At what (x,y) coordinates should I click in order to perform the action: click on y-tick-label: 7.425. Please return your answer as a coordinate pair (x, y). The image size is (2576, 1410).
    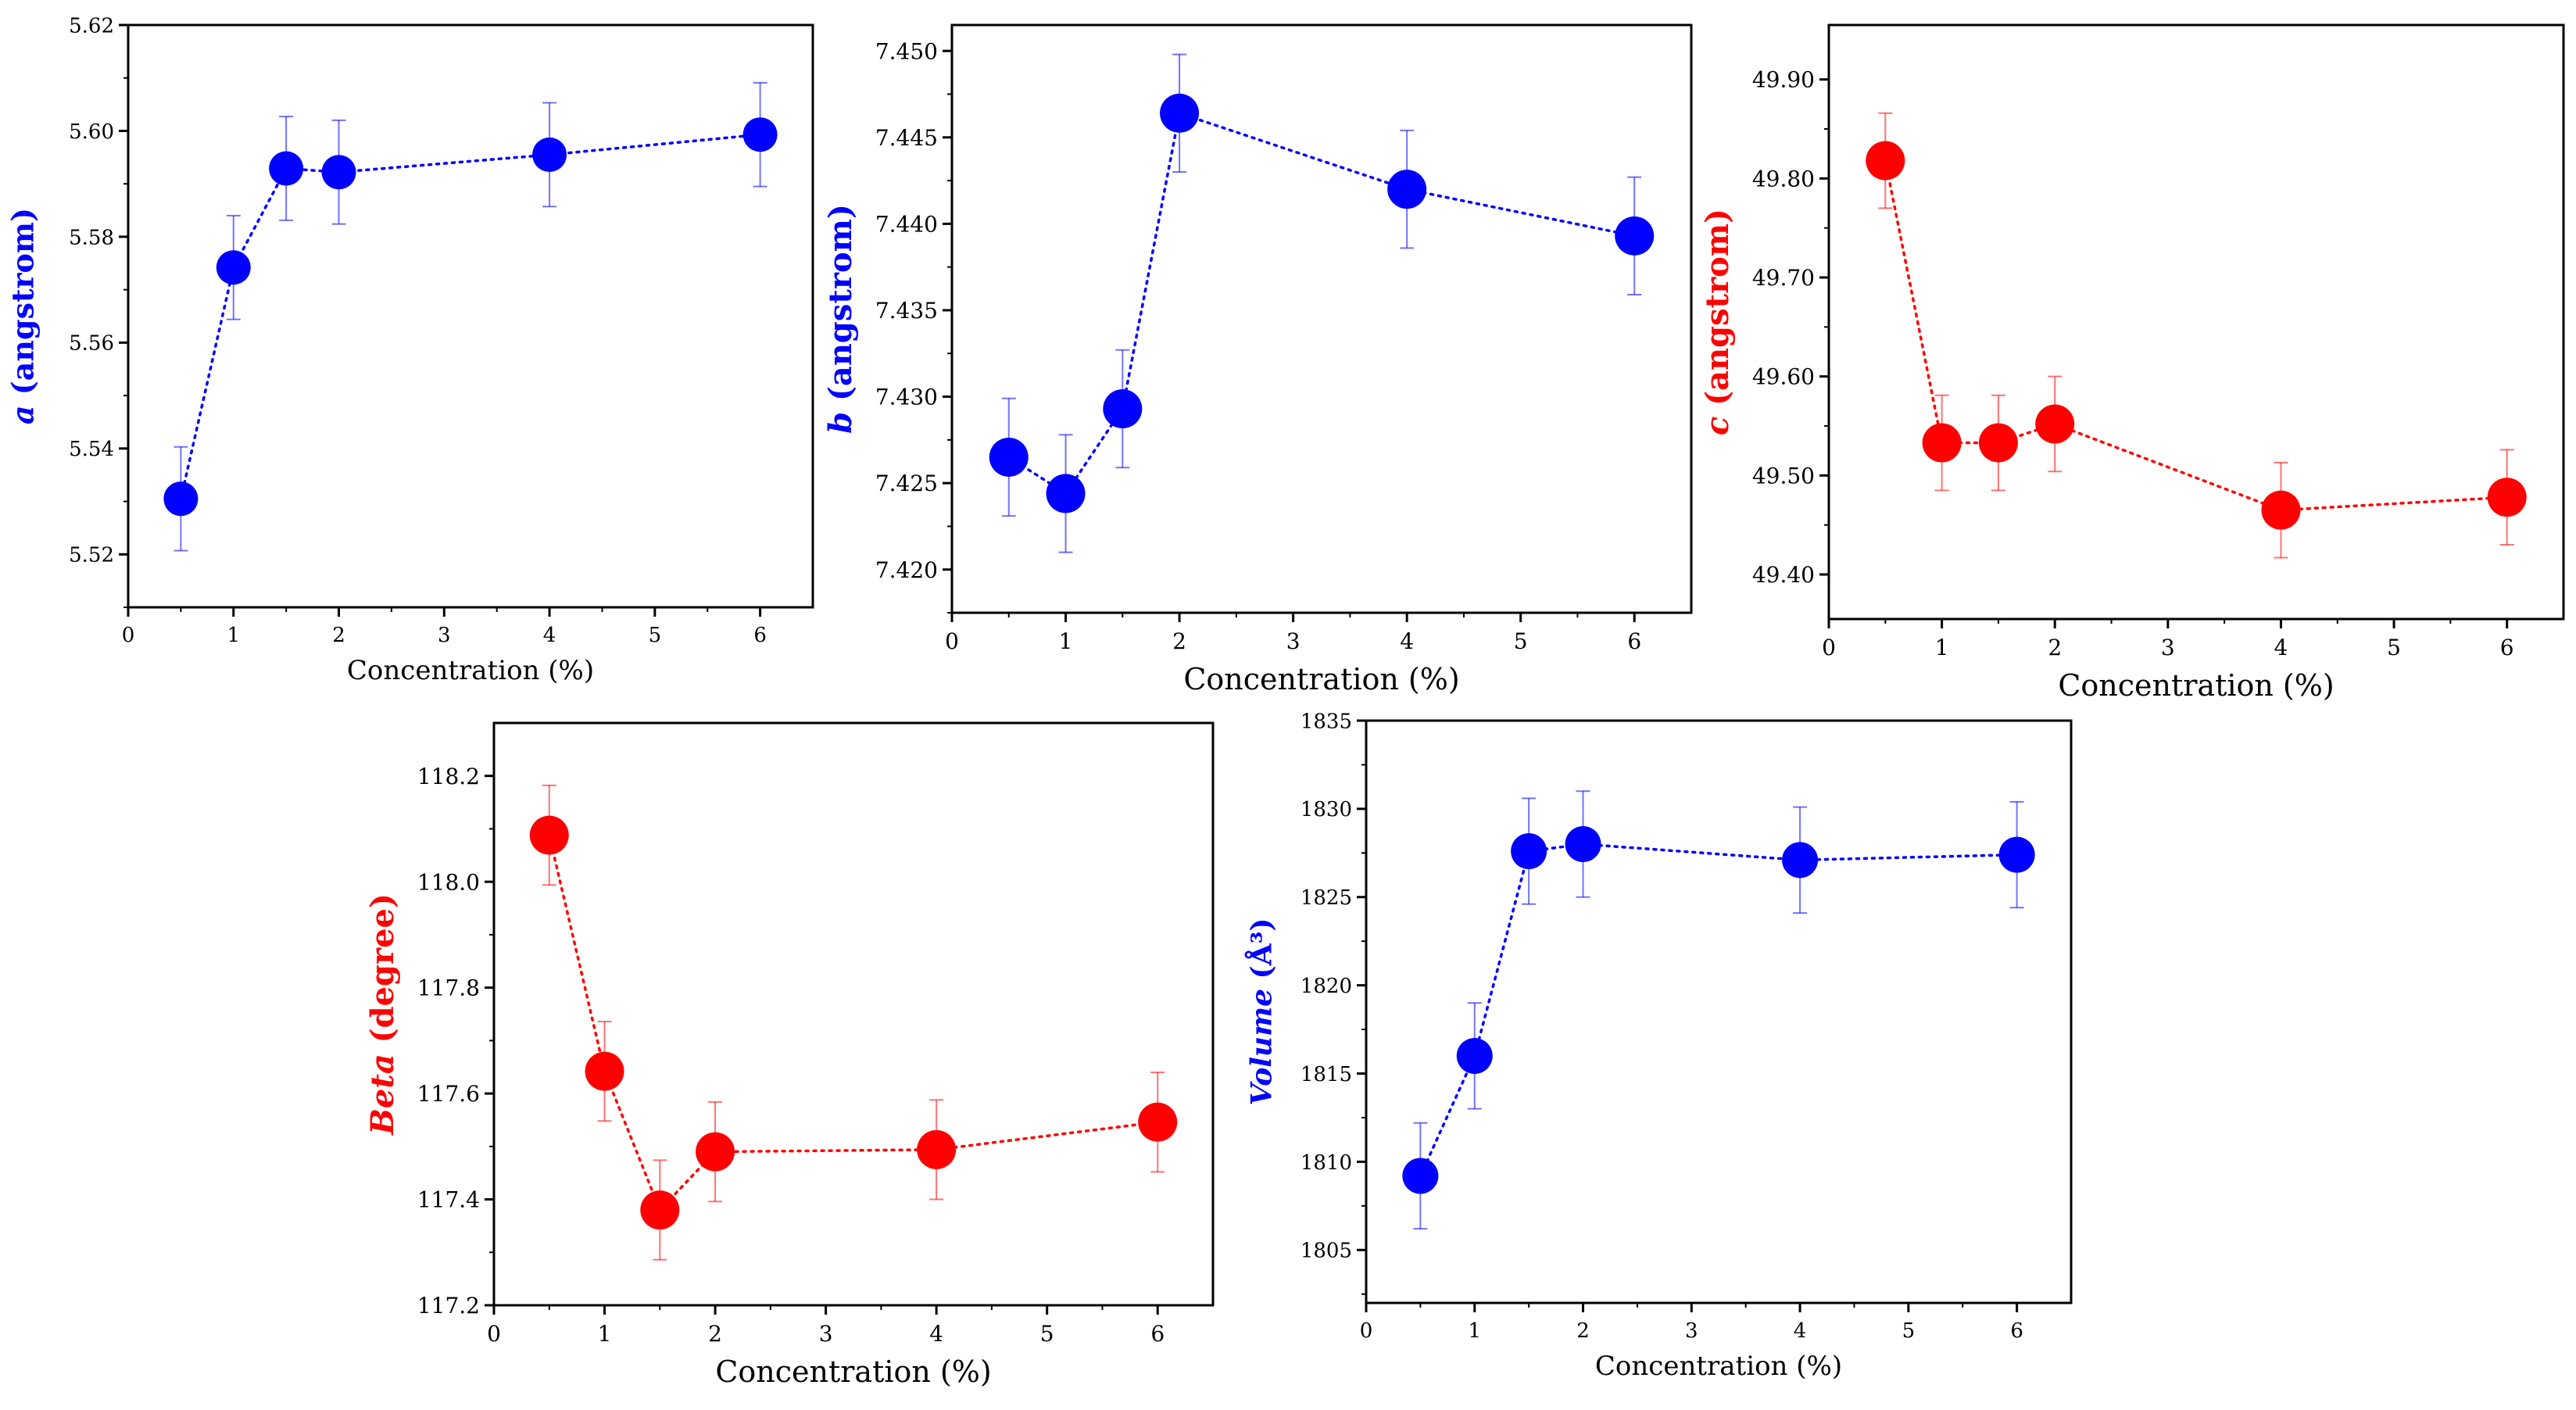
    Looking at the image, I should click on (906, 483).